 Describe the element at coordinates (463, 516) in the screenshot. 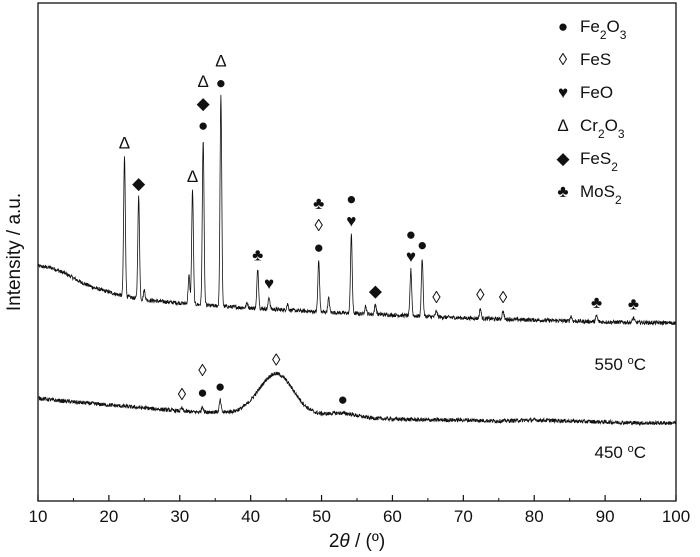

I see `x-tick-label: 70` at that location.